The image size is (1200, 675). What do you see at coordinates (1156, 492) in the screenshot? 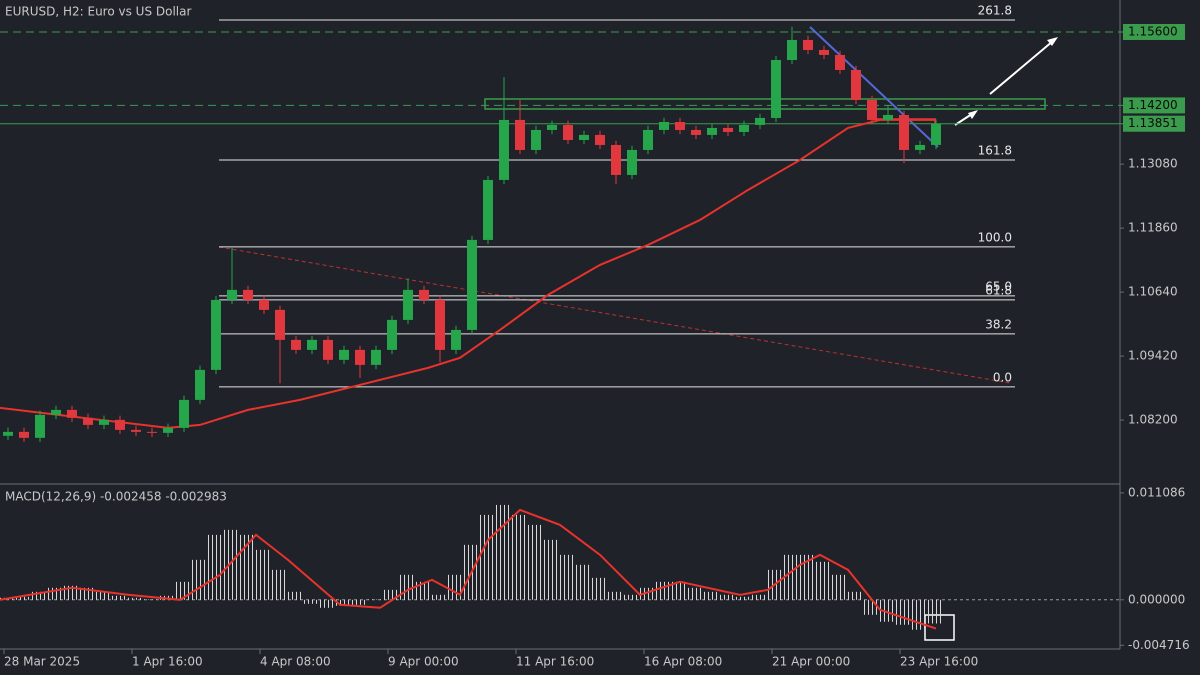
I see `y-tick-label: 0.011086` at bounding box center [1156, 492].